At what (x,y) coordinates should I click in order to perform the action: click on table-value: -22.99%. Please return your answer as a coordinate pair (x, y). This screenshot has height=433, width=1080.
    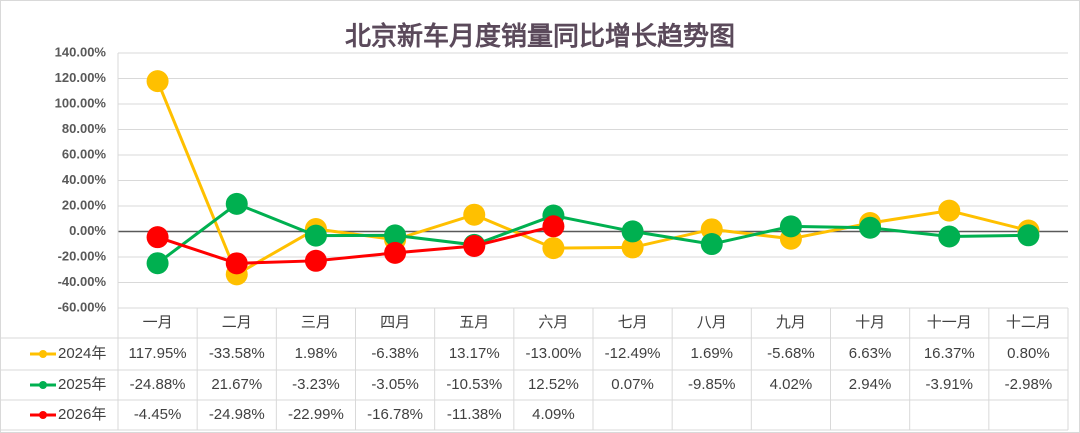
    Looking at the image, I should click on (316, 414).